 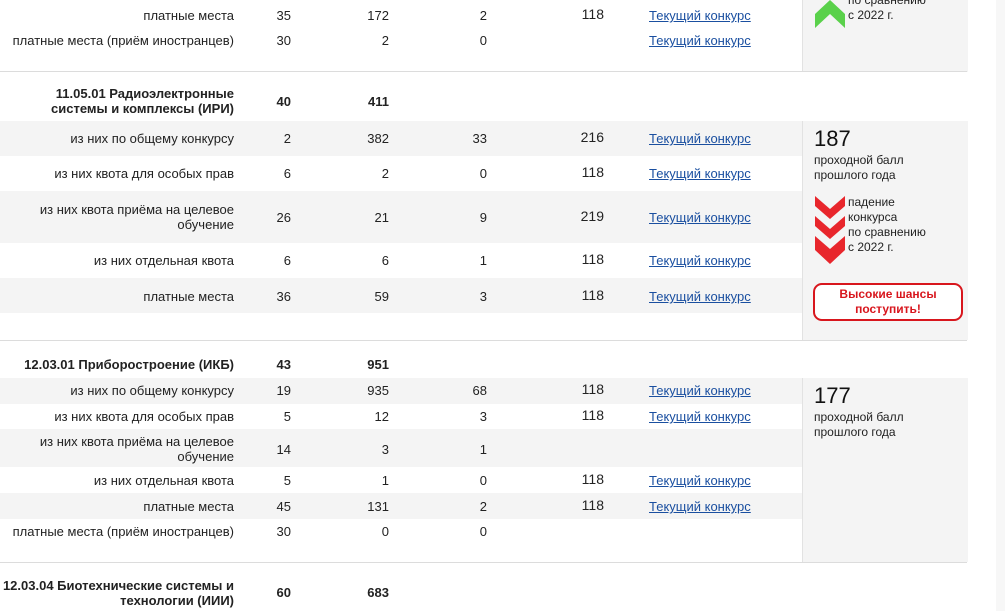 What do you see at coordinates (283, 364) in the screenshot?
I see `program-total-places: 43` at bounding box center [283, 364].